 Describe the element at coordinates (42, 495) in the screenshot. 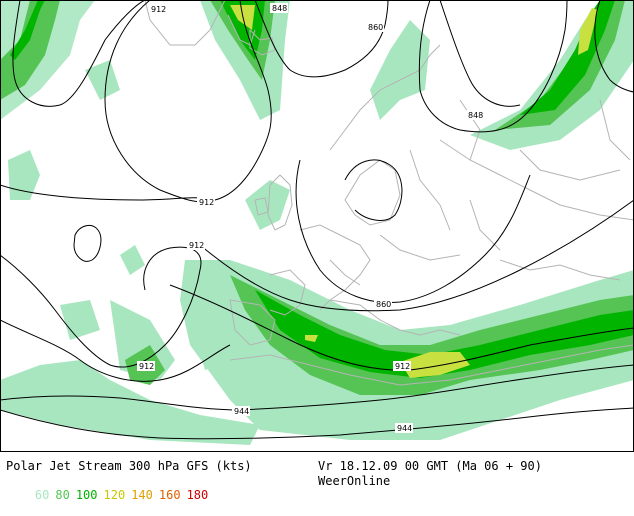

I see `legend-item-60: 60` at that location.